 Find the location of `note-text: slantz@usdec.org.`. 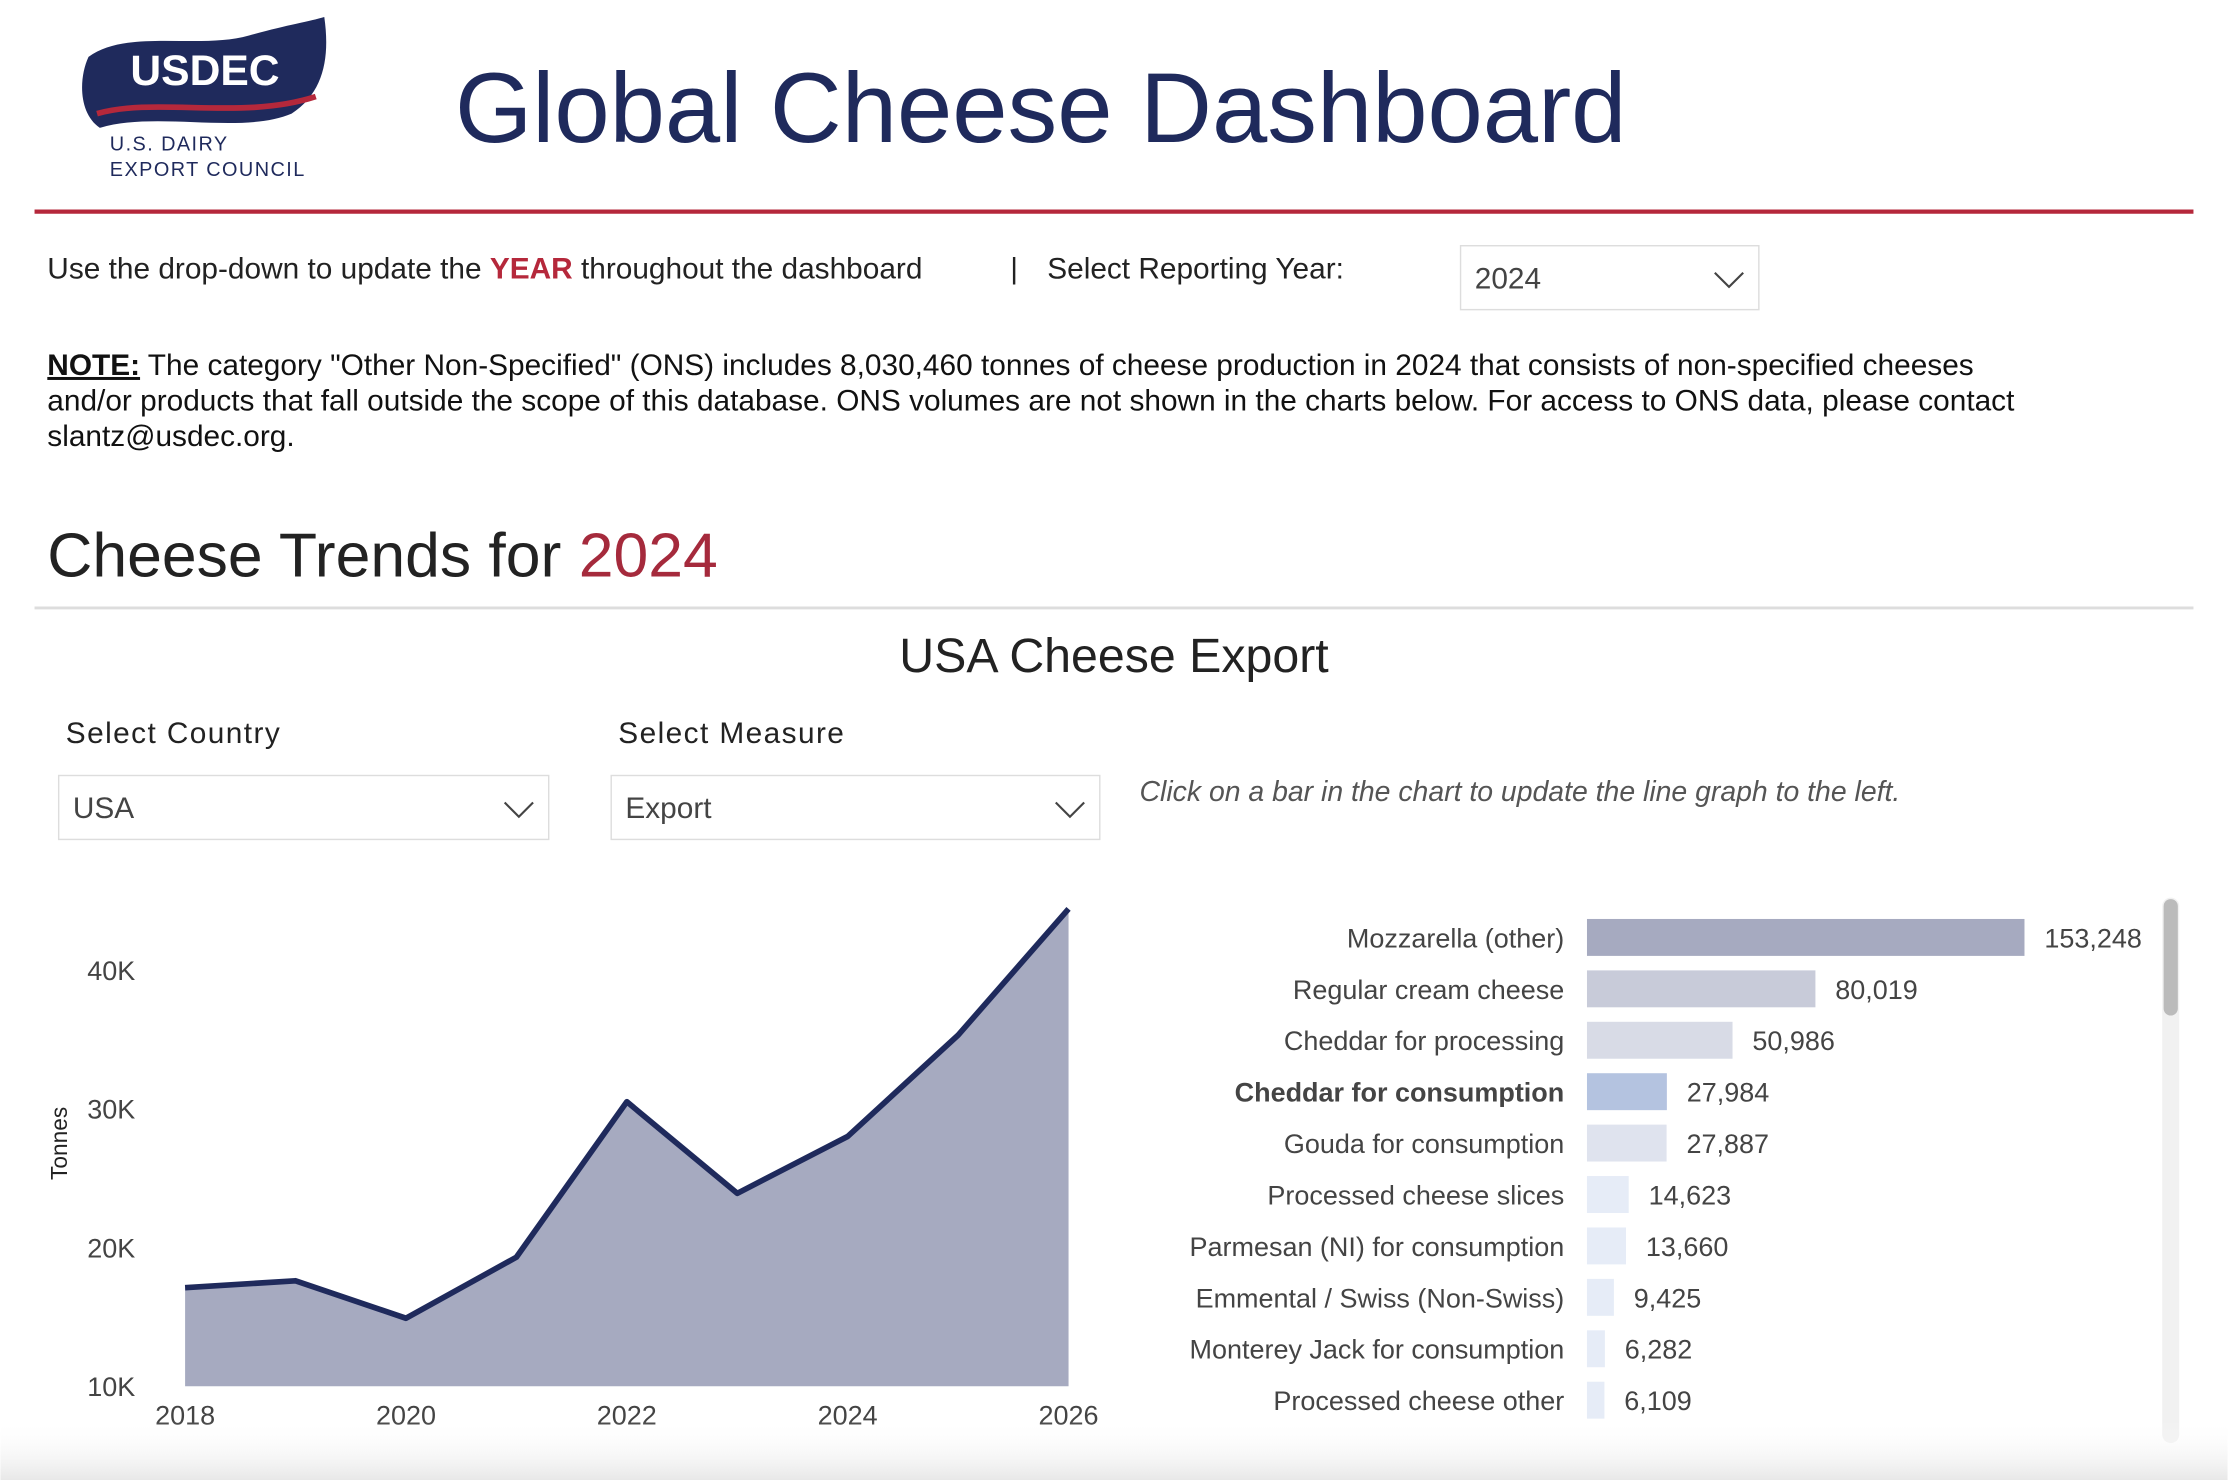

note-text: slantz@usdec.org. is located at coordinates (170, 436).